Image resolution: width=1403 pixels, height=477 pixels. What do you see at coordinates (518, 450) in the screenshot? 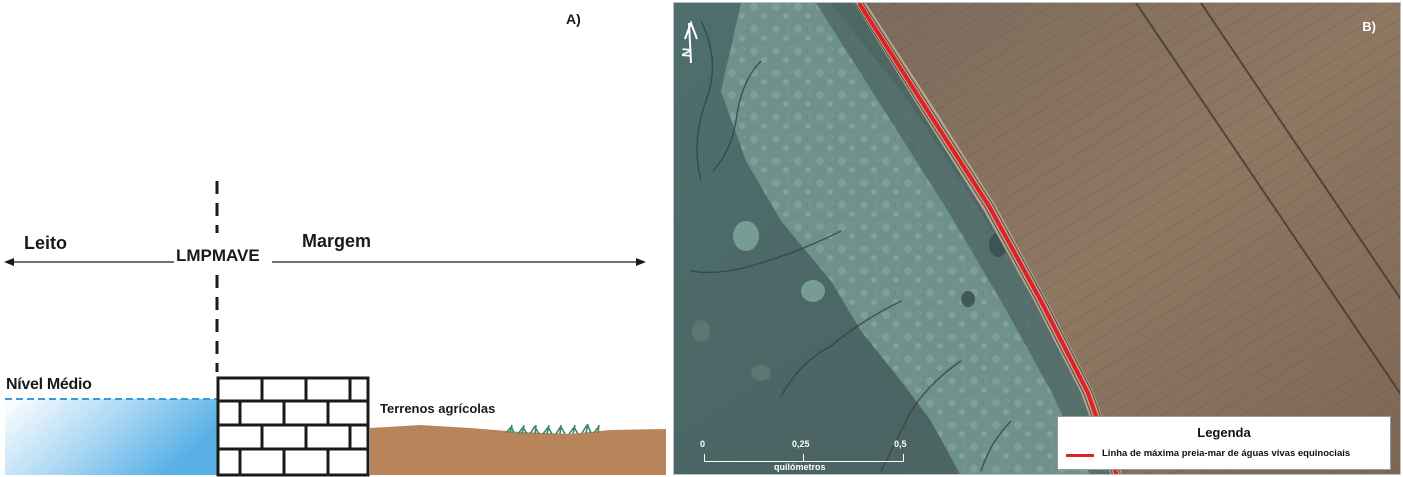
I see `agricultural-soil` at bounding box center [518, 450].